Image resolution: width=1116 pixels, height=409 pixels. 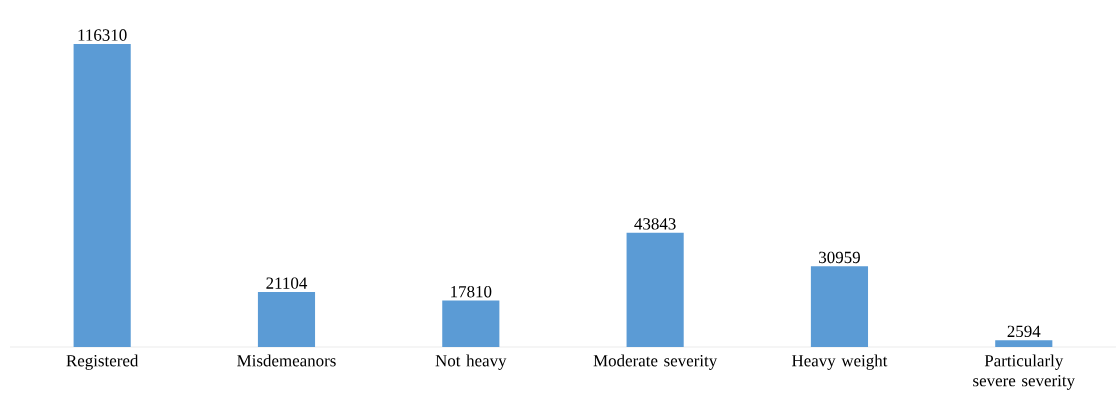 I want to click on x-tick-label: Registered, so click(x=102, y=362).